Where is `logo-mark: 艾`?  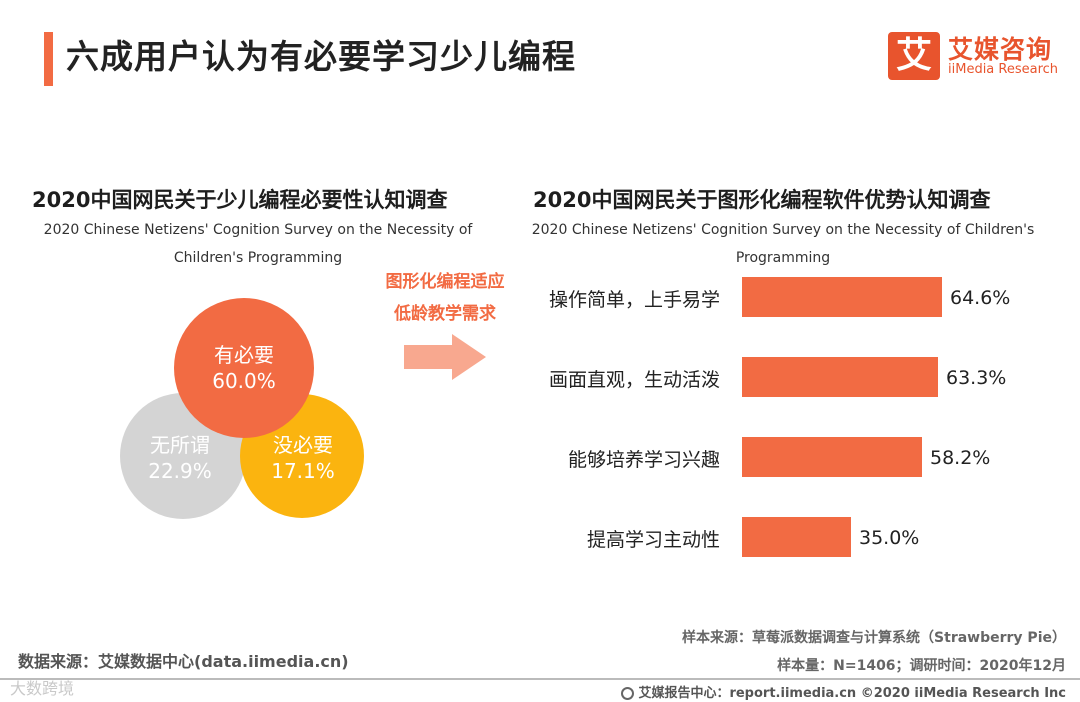 logo-mark: 艾 is located at coordinates (914, 56).